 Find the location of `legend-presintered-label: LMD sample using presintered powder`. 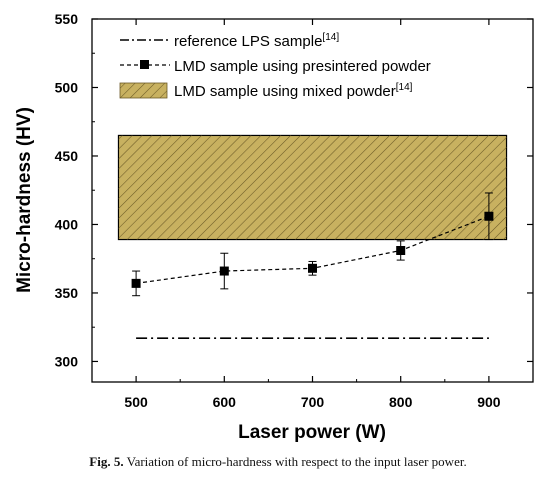

legend-presintered-label: LMD sample using presintered powder is located at coordinates (302, 66).